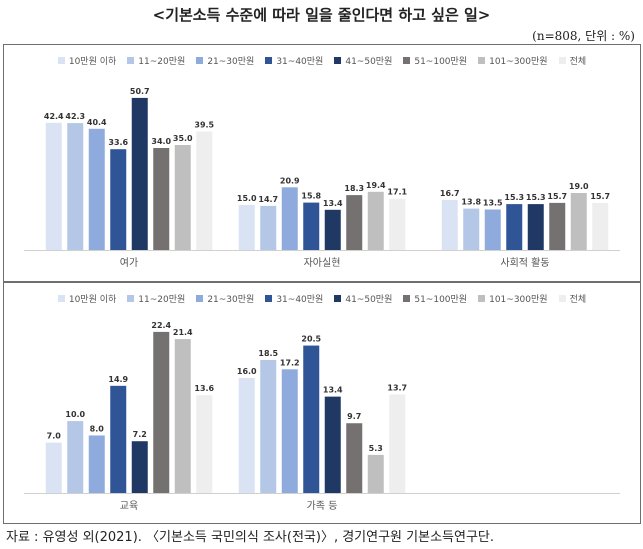  What do you see at coordinates (450, 193) in the screenshot?
I see `data-label: 16.7` at bounding box center [450, 193].